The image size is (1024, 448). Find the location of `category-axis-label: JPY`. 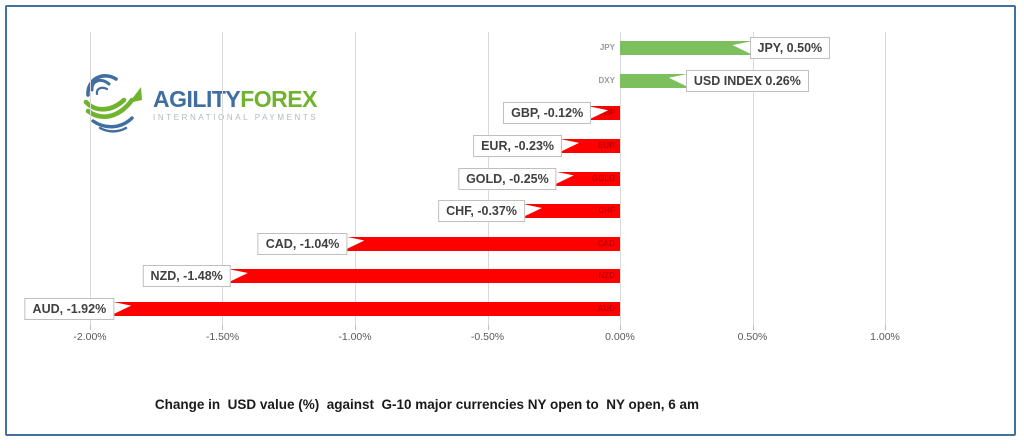

category-axis-label: JPY is located at coordinates (607, 48).